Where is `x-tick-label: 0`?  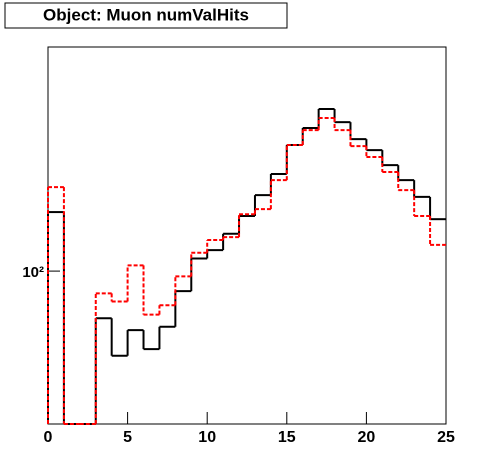
x-tick-label: 0 is located at coordinates (48, 437).